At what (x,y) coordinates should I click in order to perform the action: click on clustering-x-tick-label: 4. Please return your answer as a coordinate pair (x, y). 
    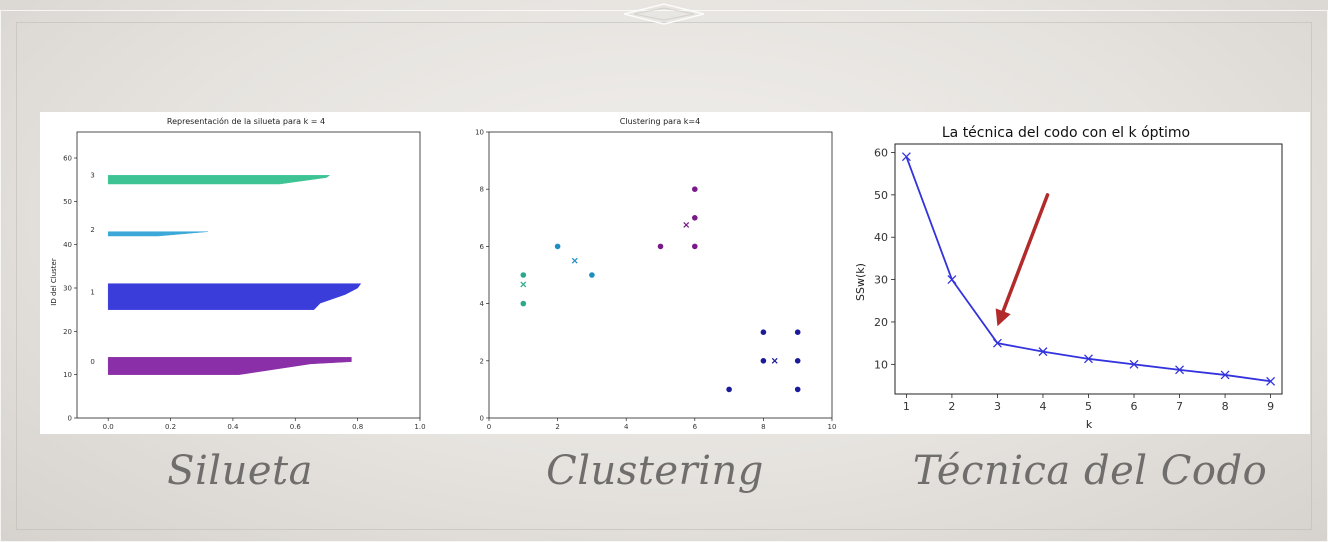
    Looking at the image, I should click on (626, 427).